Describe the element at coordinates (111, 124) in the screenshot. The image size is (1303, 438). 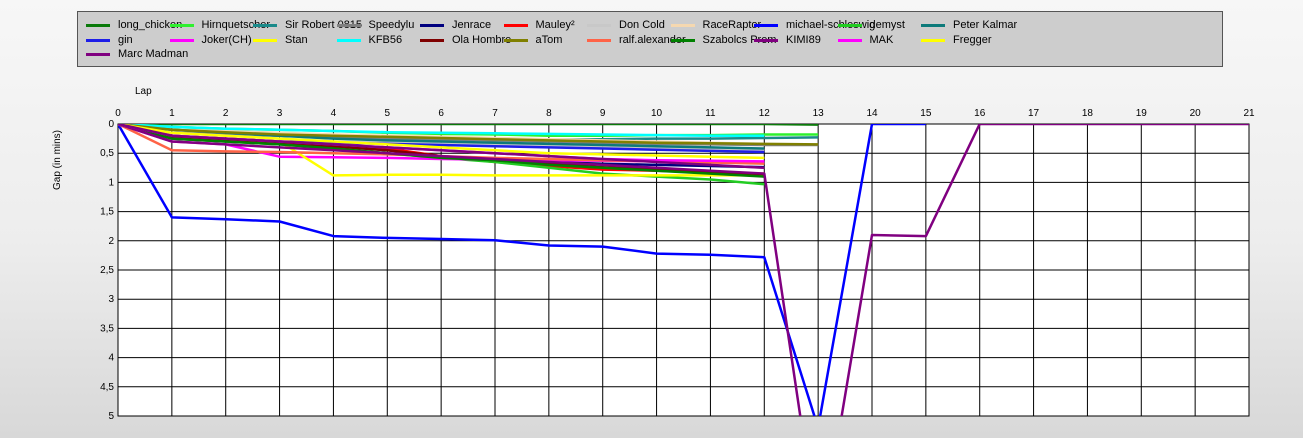
I see `y-tick-label: 0` at that location.